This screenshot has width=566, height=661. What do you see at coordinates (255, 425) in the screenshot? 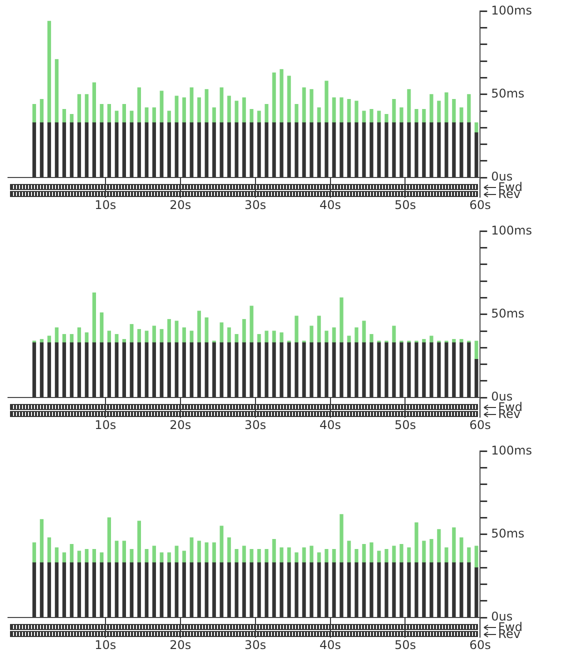
I see `x-tick-label: 30s` at bounding box center [255, 425].